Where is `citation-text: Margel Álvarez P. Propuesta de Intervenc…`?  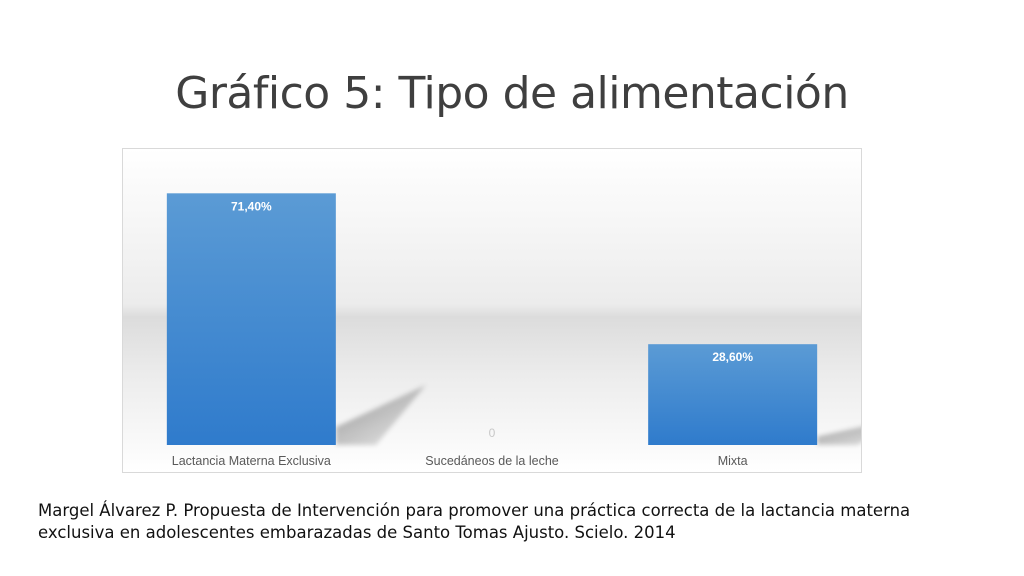 citation-text: Margel Álvarez P. Propuesta de Intervenc… is located at coordinates (474, 521).